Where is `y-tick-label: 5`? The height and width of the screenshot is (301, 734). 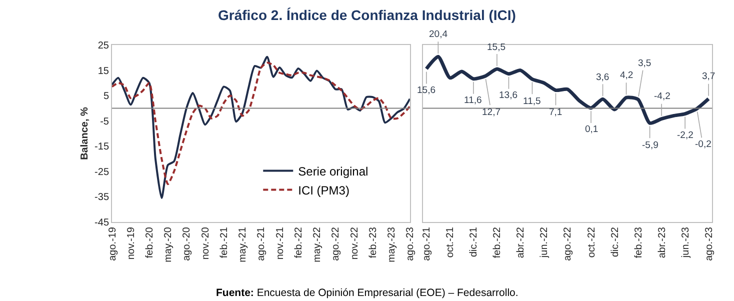
y-tick-label: 5 is located at coordinates (106, 96).